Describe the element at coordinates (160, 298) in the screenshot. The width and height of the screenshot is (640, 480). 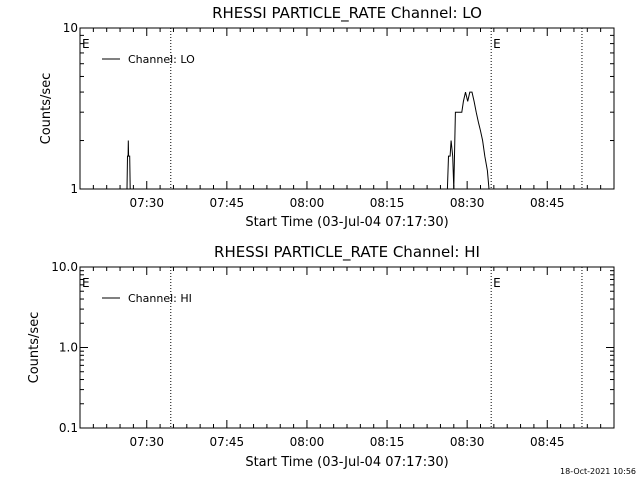
I see `legend-entry: Channel: HI` at that location.